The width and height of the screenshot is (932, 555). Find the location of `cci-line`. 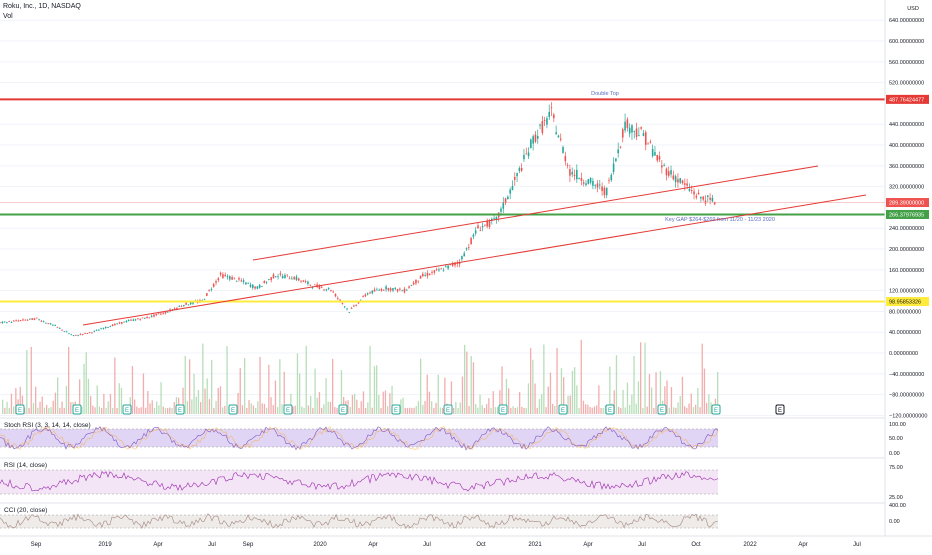

cci-line is located at coordinates (359, 521).